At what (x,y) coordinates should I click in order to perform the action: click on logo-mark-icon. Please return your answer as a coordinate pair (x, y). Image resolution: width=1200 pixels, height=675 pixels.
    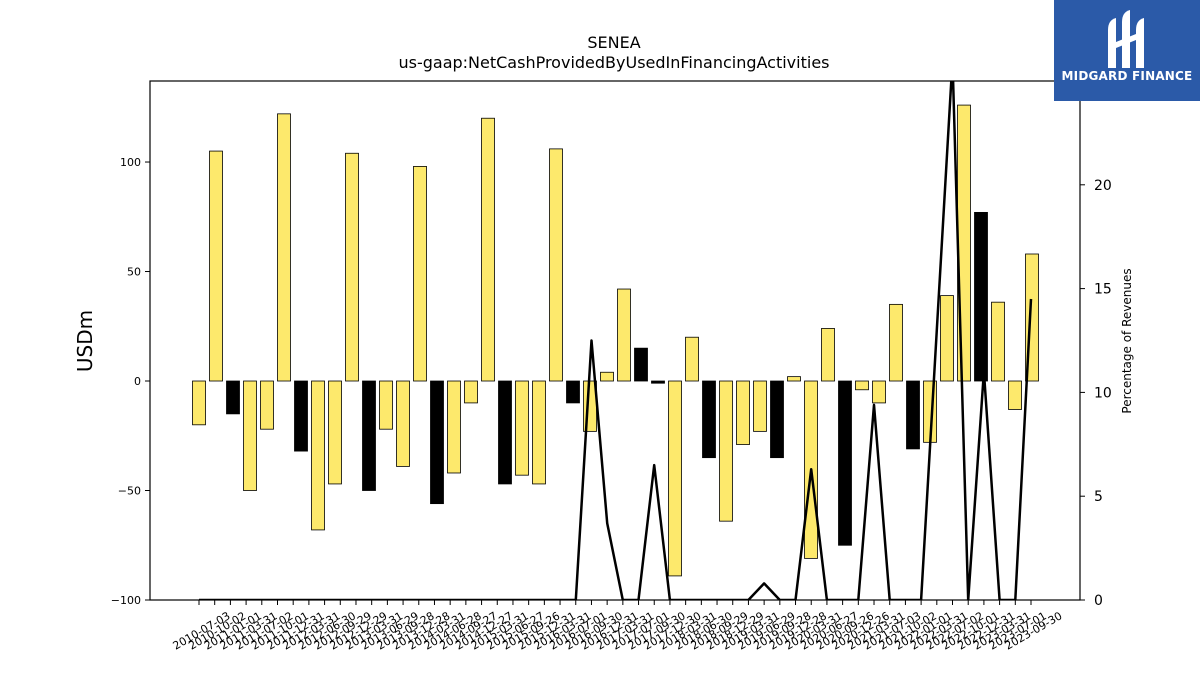
    Looking at the image, I should click on (1126, 39).